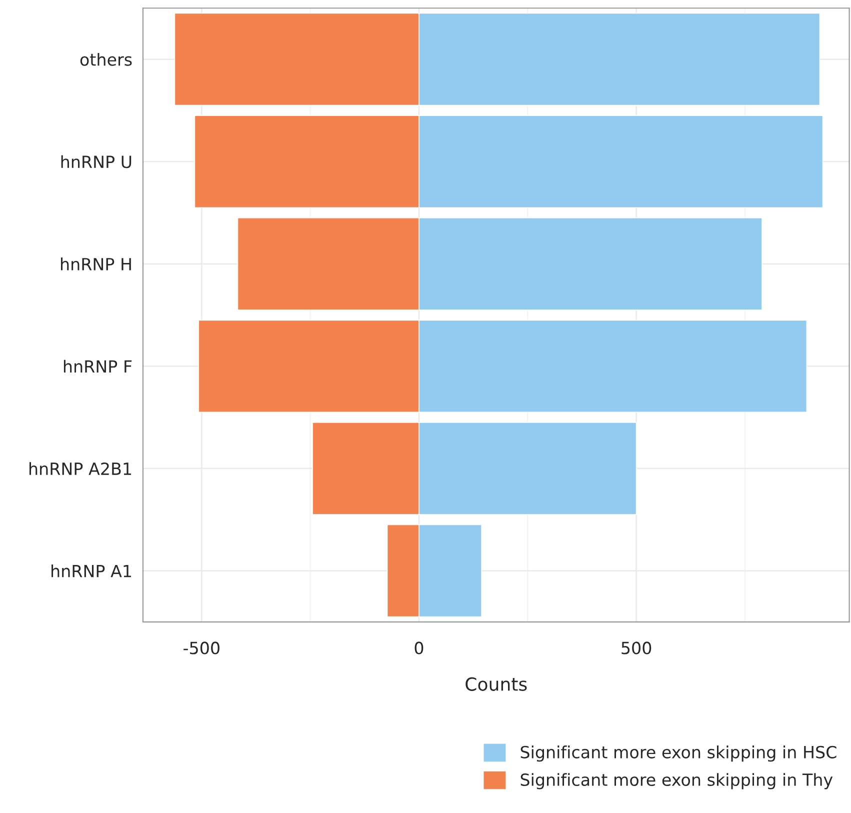 This screenshot has height=813, width=851. What do you see at coordinates (106, 59) in the screenshot?
I see `y-tick-label: others` at bounding box center [106, 59].